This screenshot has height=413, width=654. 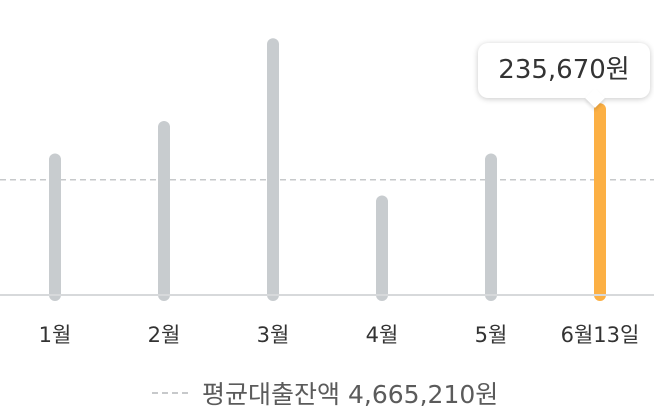 What do you see at coordinates (600, 335) in the screenshot?
I see `x-tick-label-6: 6월13일` at bounding box center [600, 335].